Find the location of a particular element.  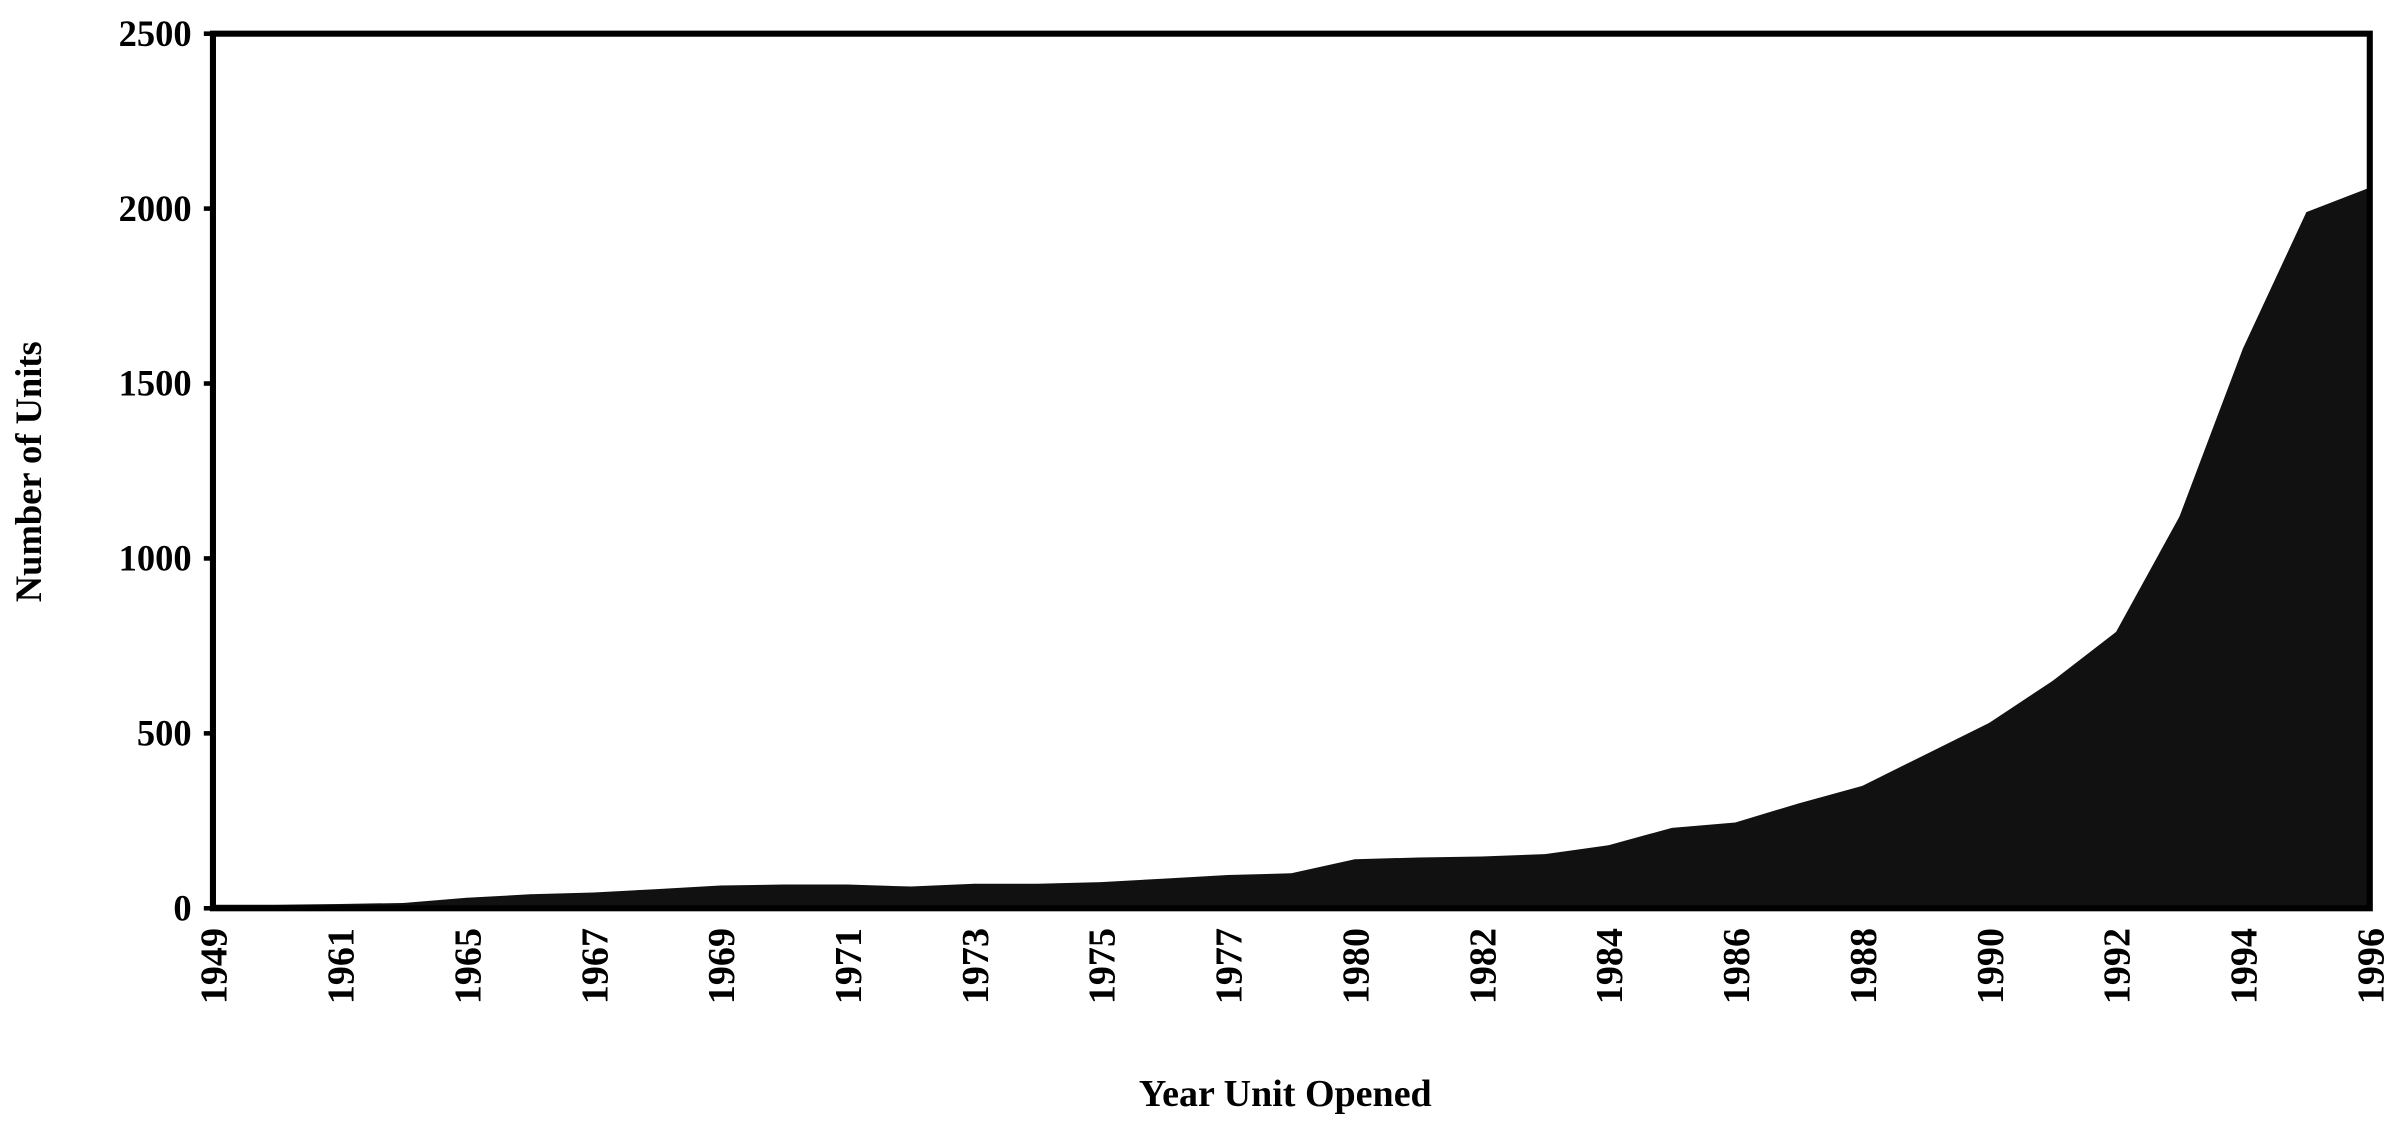

y-axis-label: Number of Units is located at coordinates (28, 471).